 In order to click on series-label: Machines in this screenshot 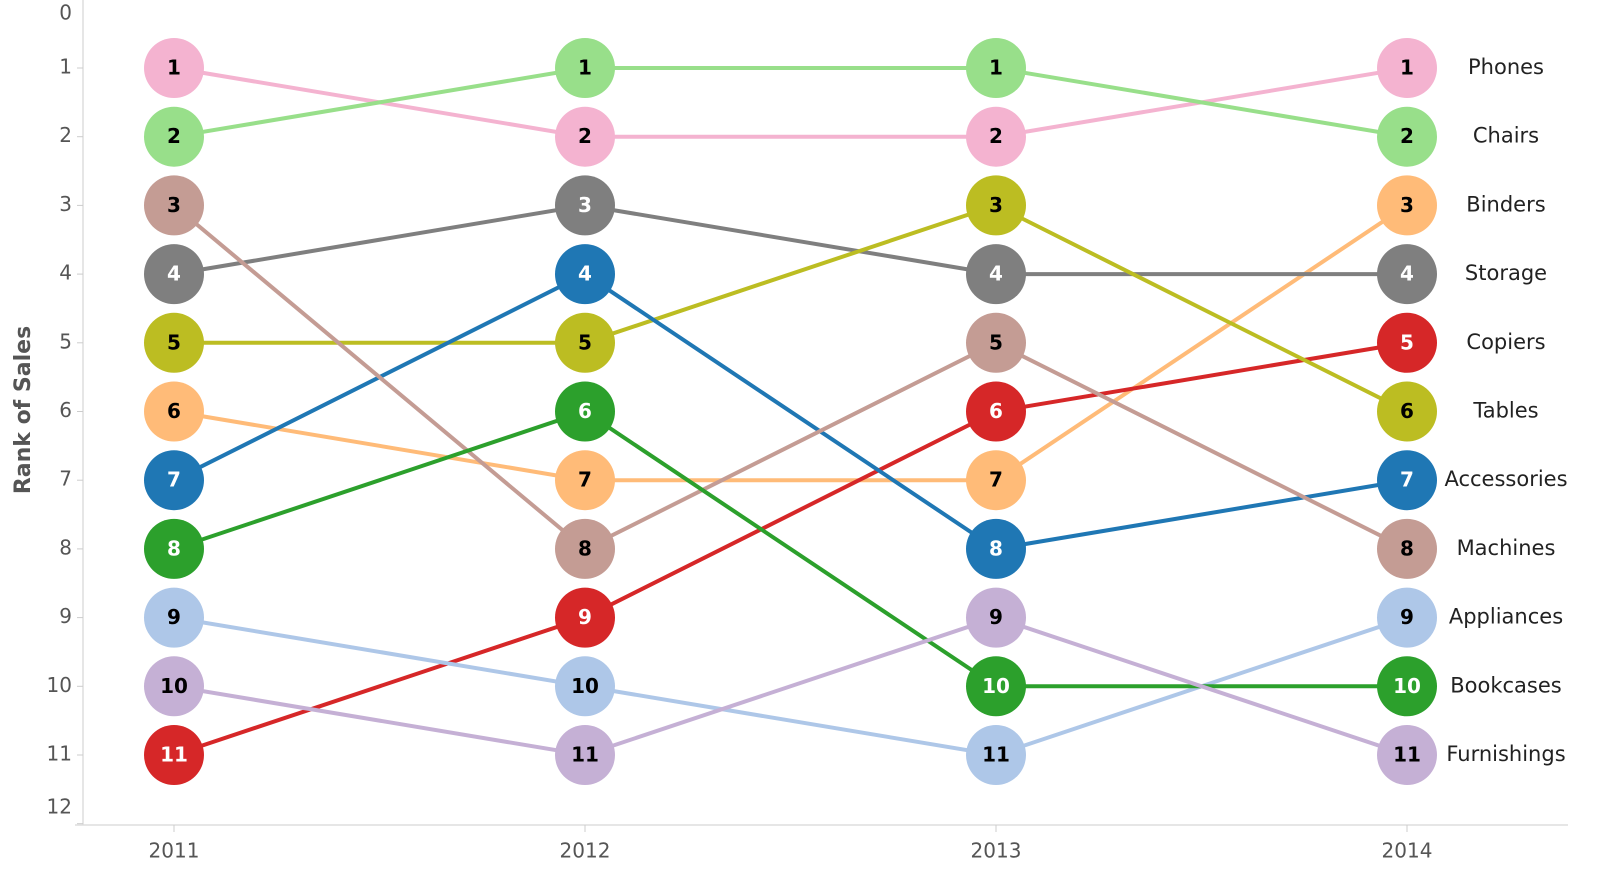, I will do `click(1506, 548)`.